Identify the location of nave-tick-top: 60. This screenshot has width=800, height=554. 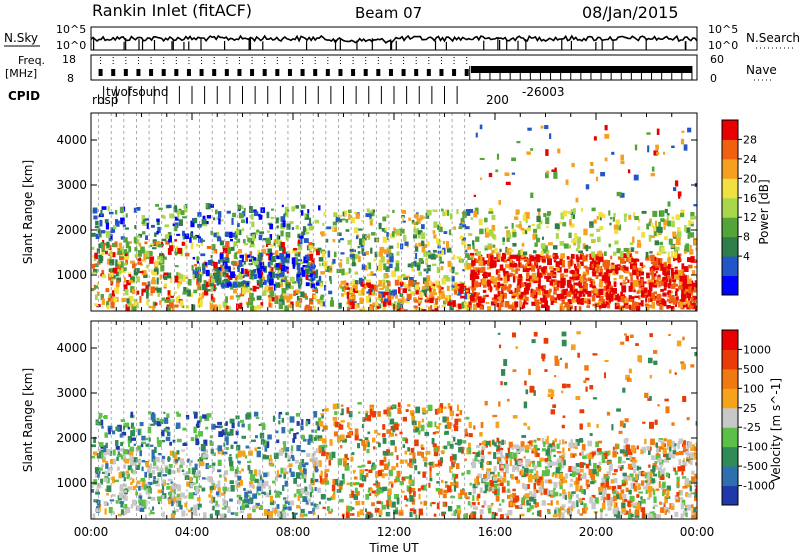
(717, 59).